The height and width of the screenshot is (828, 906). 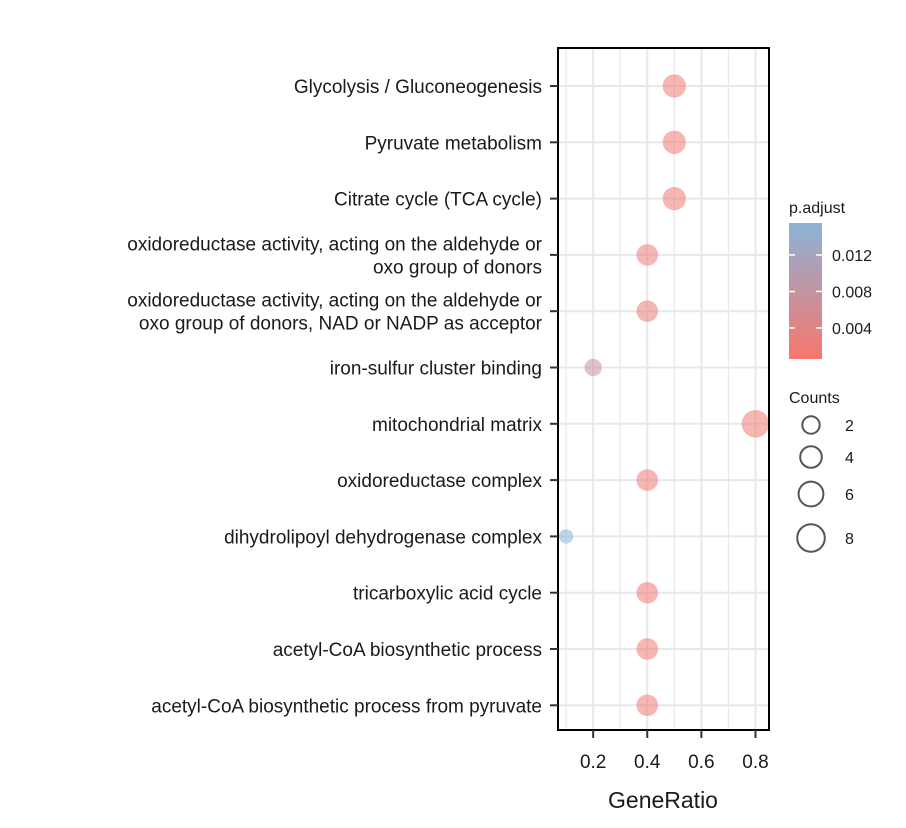 I want to click on y-tick-label: Pyruvate metabolism, so click(x=453, y=143).